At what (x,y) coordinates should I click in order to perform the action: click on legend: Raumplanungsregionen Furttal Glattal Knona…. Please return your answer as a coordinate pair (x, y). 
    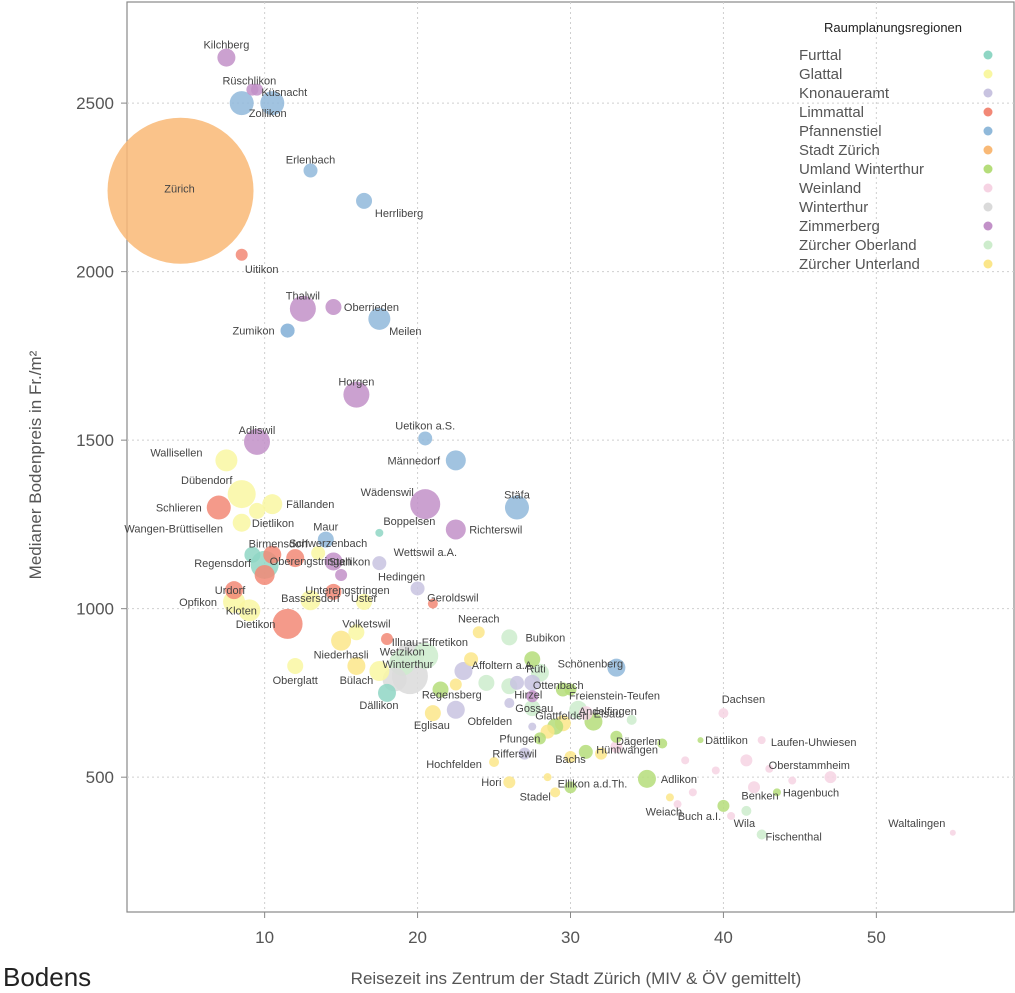
    Looking at the image, I should click on (896, 146).